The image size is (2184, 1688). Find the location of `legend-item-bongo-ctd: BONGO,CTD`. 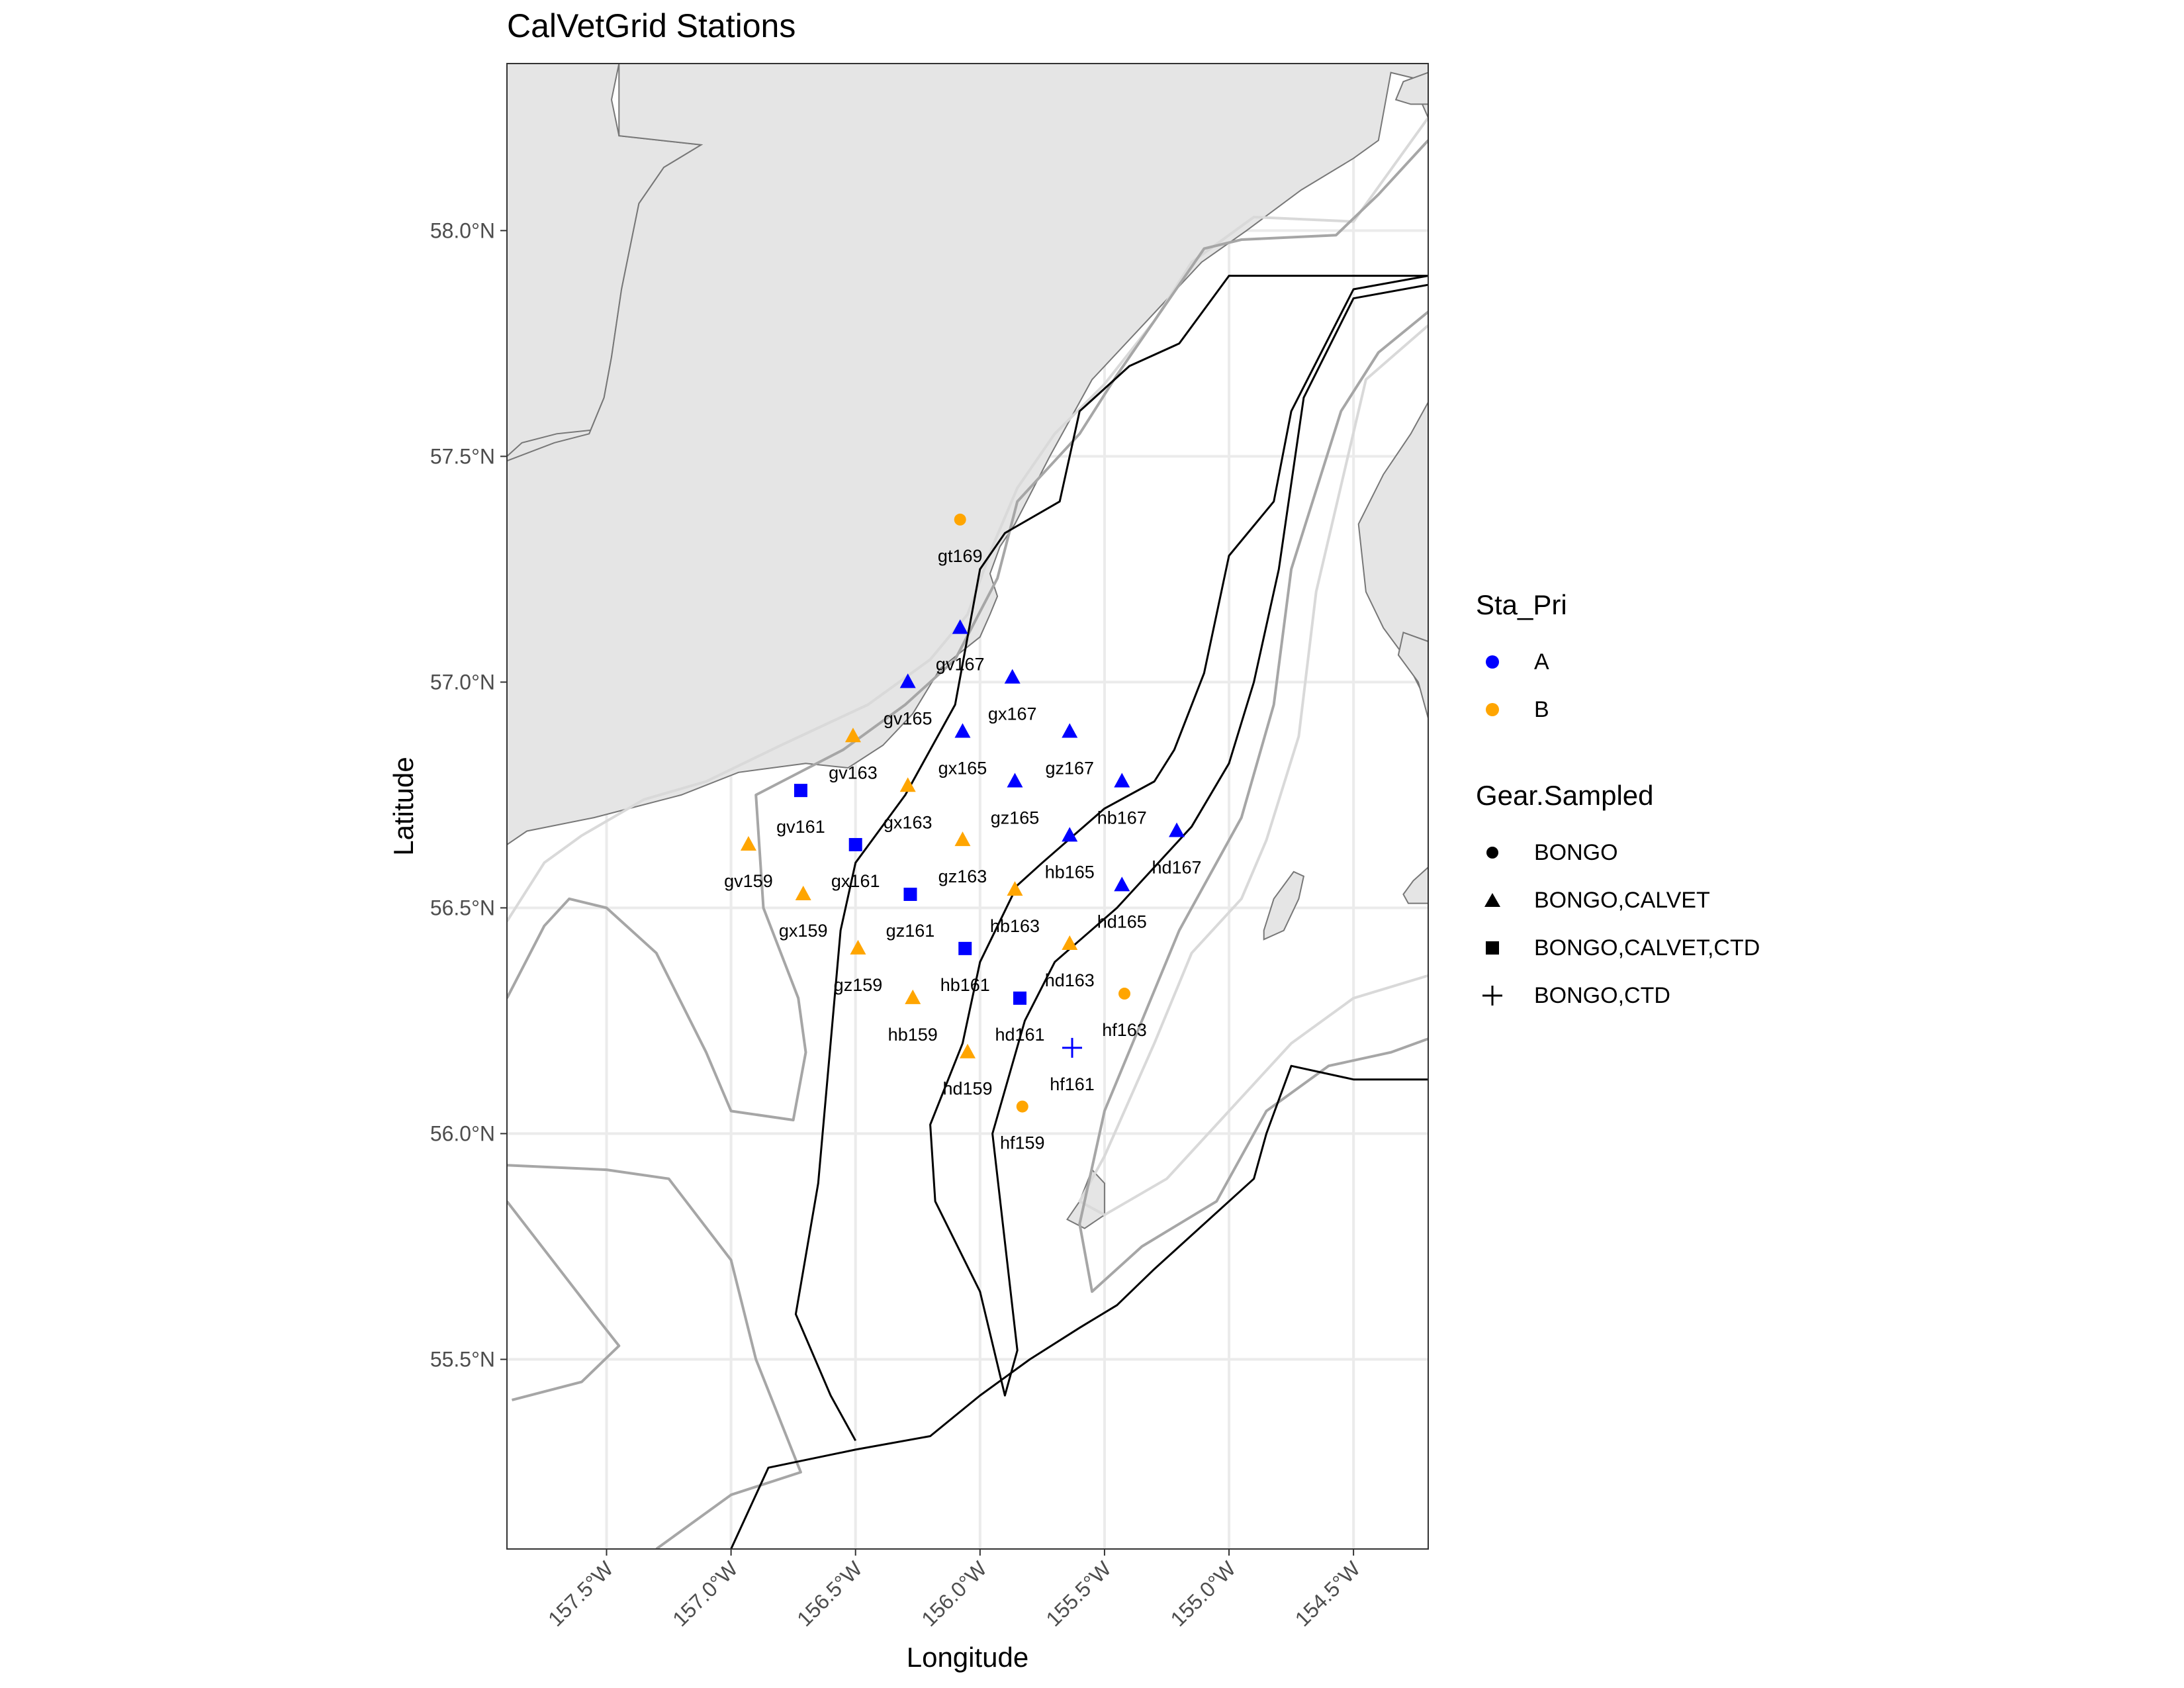

legend-item-bongo-ctd: BONGO,CTD is located at coordinates (1618, 995).